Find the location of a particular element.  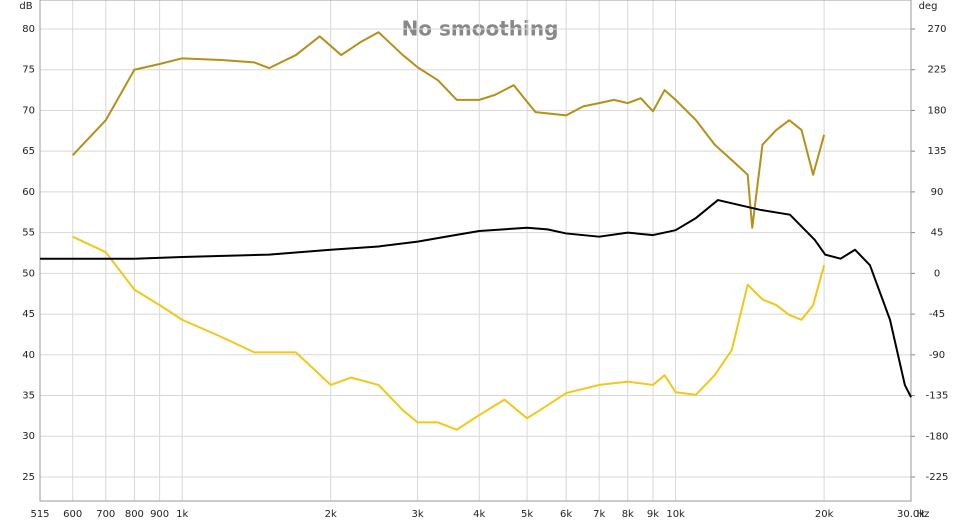

x-tick-label: 10k is located at coordinates (675, 514).